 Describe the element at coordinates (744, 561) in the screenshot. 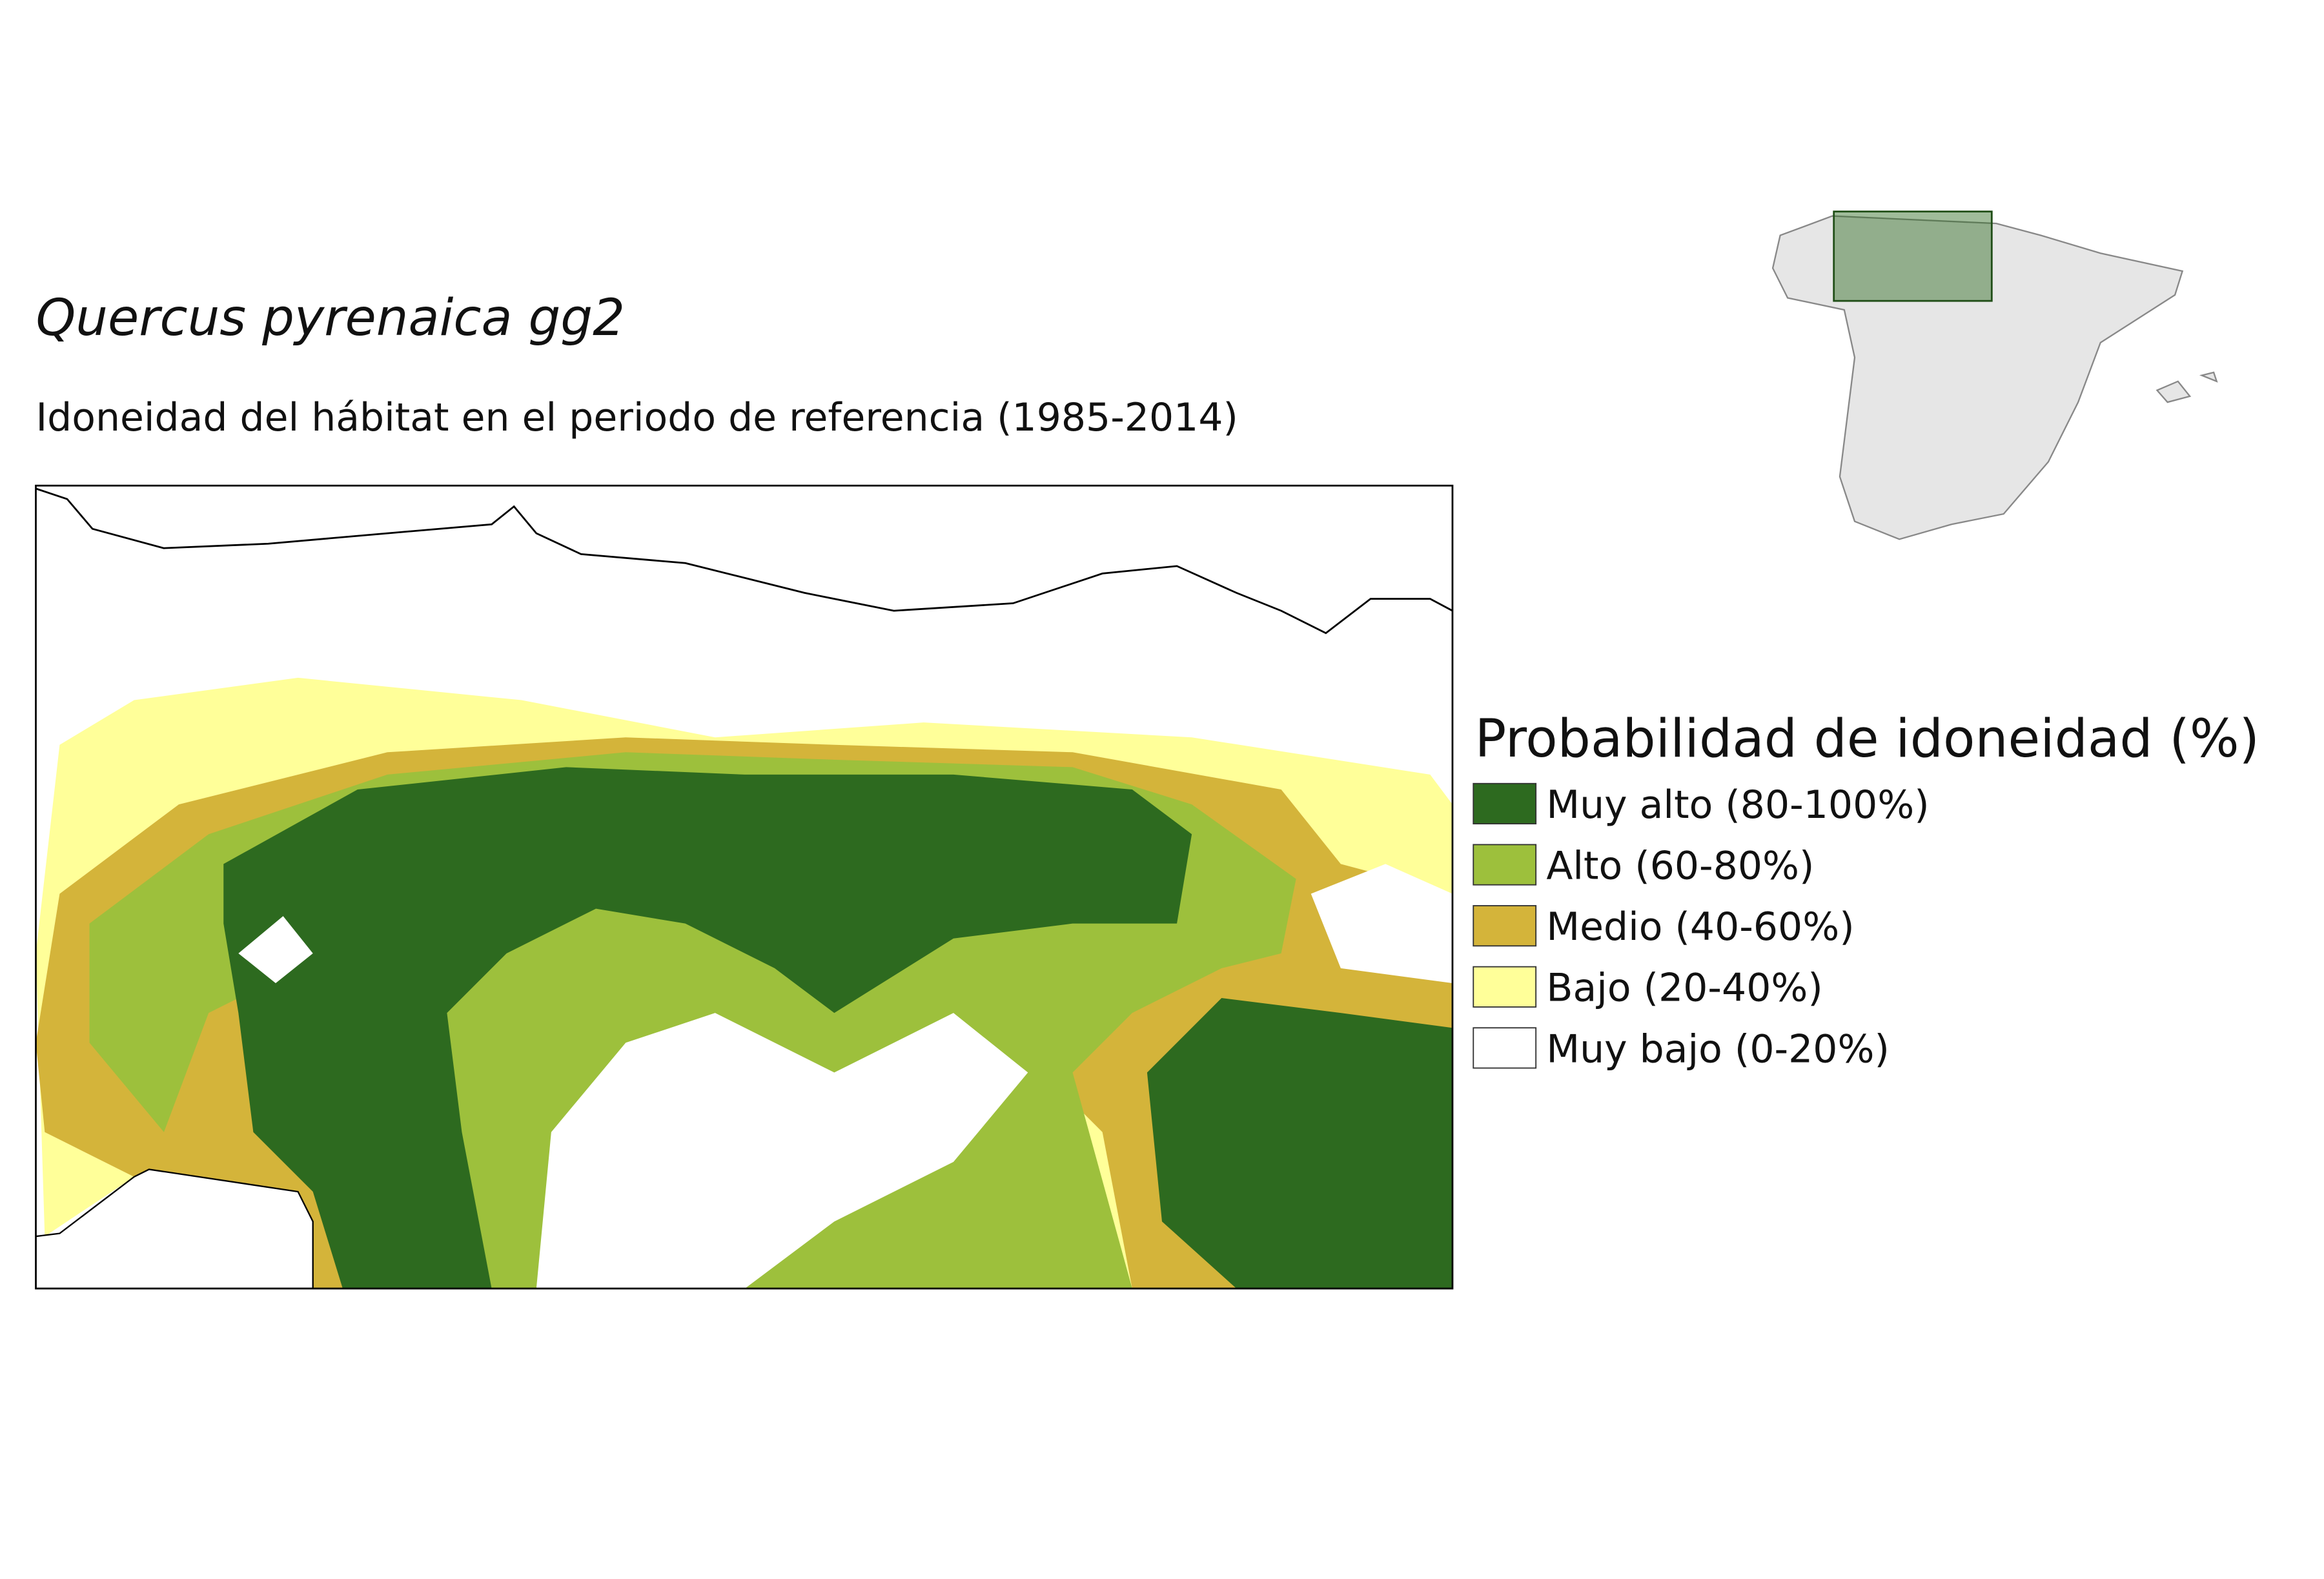

I see `coastline` at that location.